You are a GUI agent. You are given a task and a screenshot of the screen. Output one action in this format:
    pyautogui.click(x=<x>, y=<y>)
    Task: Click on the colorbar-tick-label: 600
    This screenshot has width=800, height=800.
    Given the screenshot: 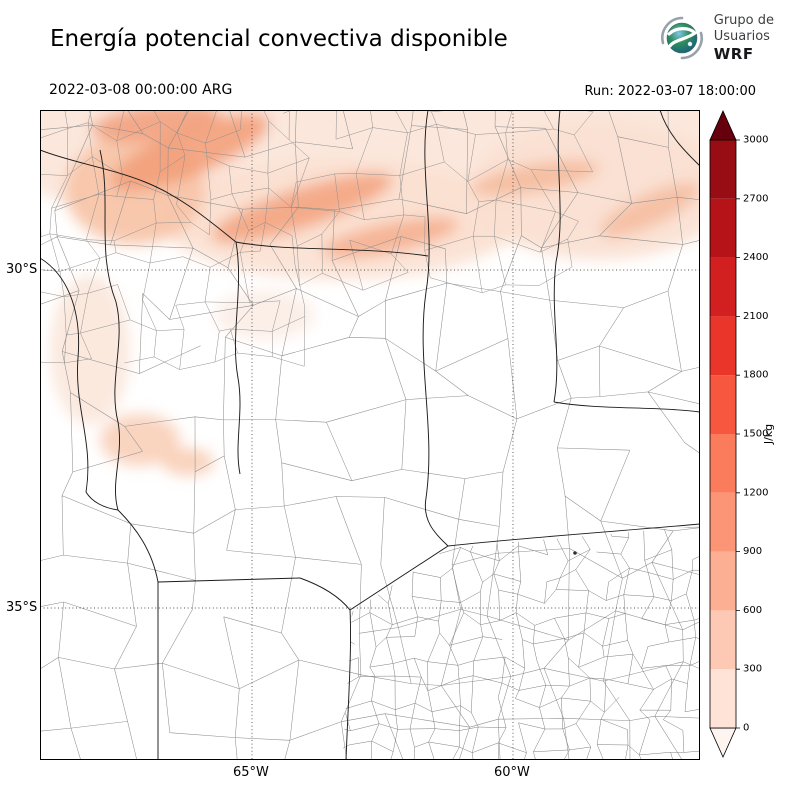 What is the action you would take?
    pyautogui.click(x=752, y=610)
    